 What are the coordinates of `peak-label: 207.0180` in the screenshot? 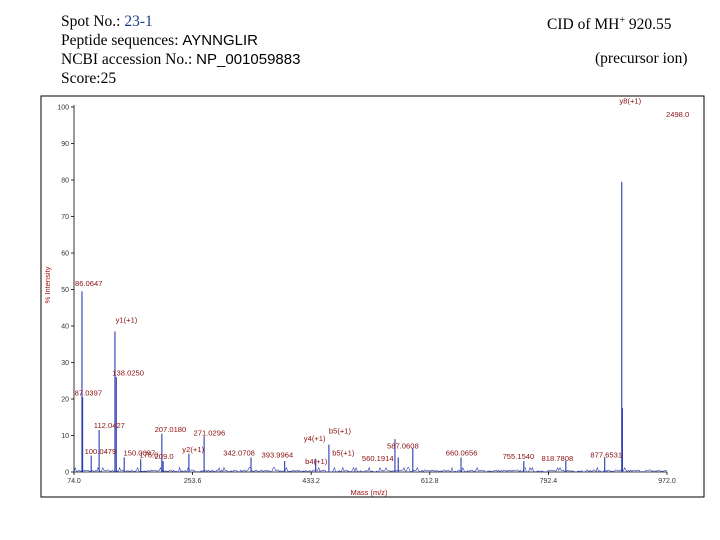 It's located at (171, 429).